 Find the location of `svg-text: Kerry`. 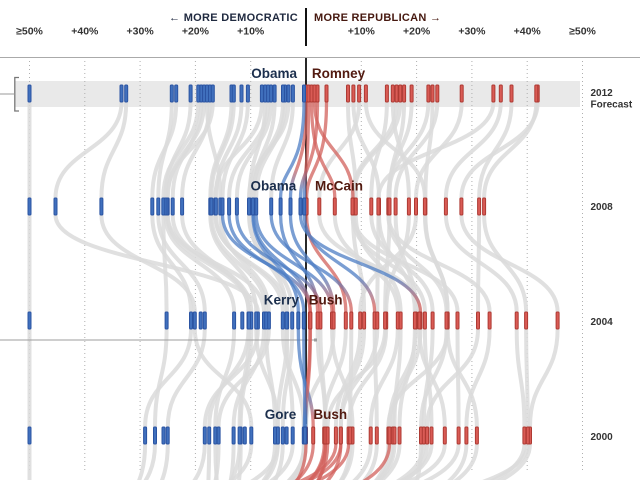

svg-text: Kerry is located at coordinates (282, 300).